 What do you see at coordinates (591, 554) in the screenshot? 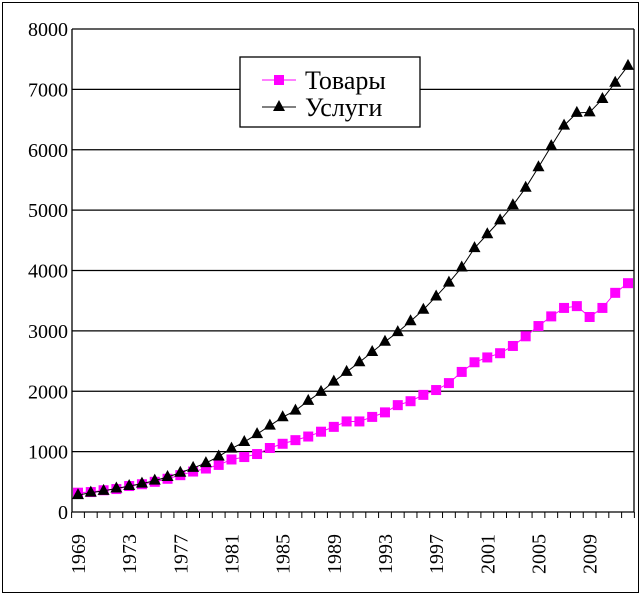
I see `x-tick-label: 2009` at bounding box center [591, 554].